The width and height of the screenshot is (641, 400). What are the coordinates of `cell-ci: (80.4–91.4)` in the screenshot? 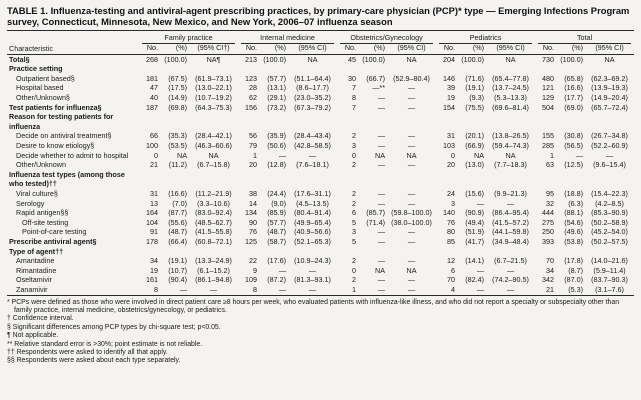 It's located at (312, 213).